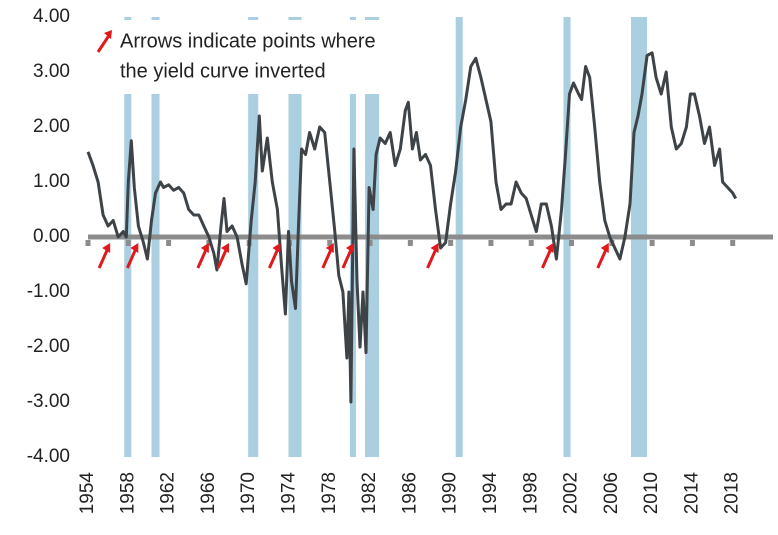 The height and width of the screenshot is (535, 778). I want to click on y-tick-label: -2.00, so click(48, 346).